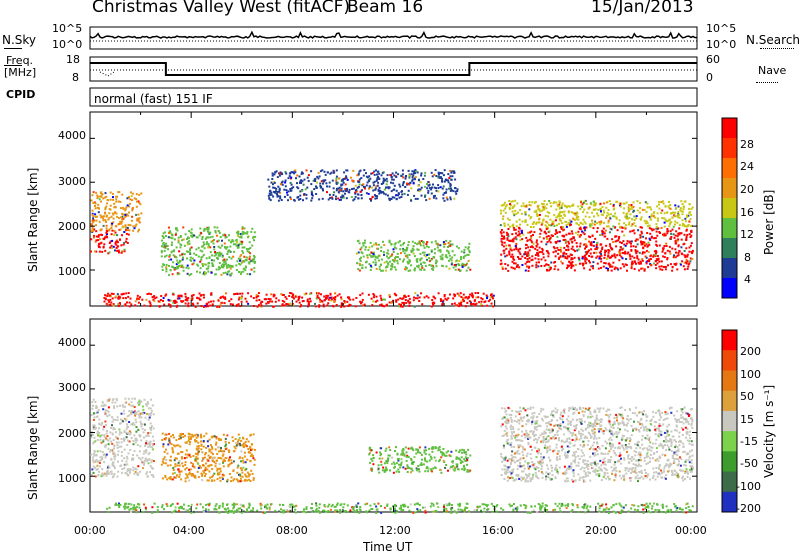 This screenshot has width=800, height=554. I want to click on xtick-0: 00:00, so click(90, 530).